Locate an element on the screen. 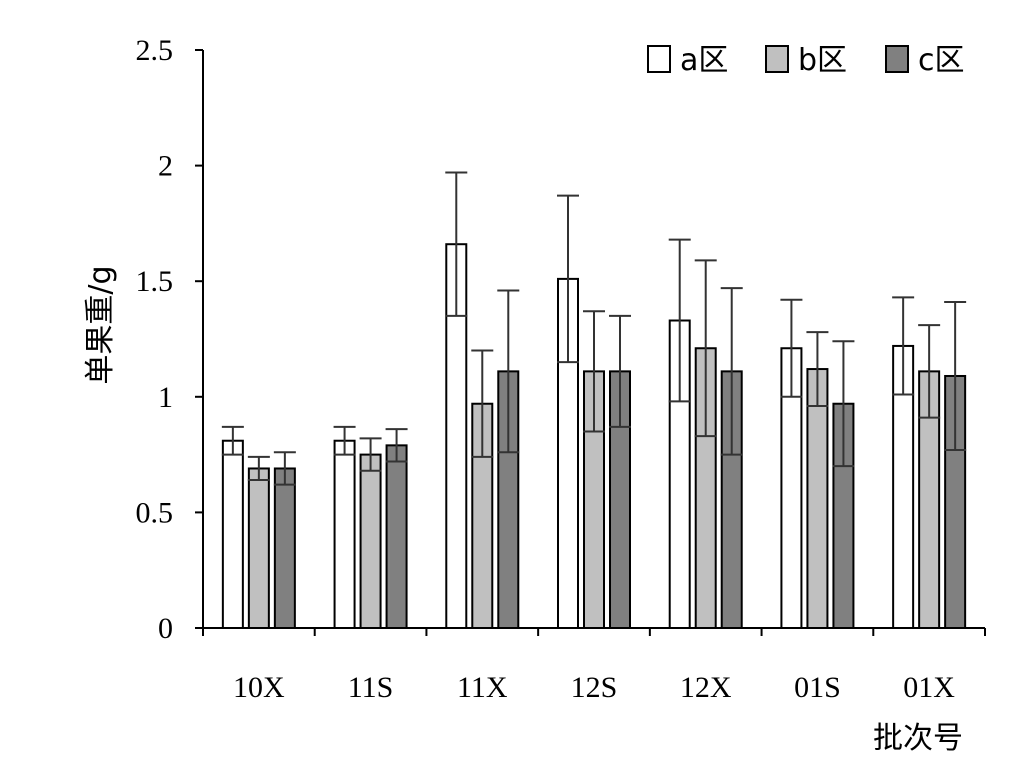 The height and width of the screenshot is (764, 1013). x-axis-title: 批次号 is located at coordinates (918, 738).